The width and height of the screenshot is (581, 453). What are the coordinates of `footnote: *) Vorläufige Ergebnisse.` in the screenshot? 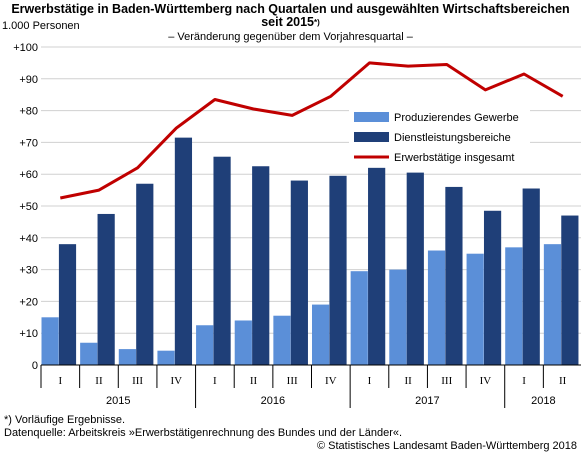 It's located at (65, 420).